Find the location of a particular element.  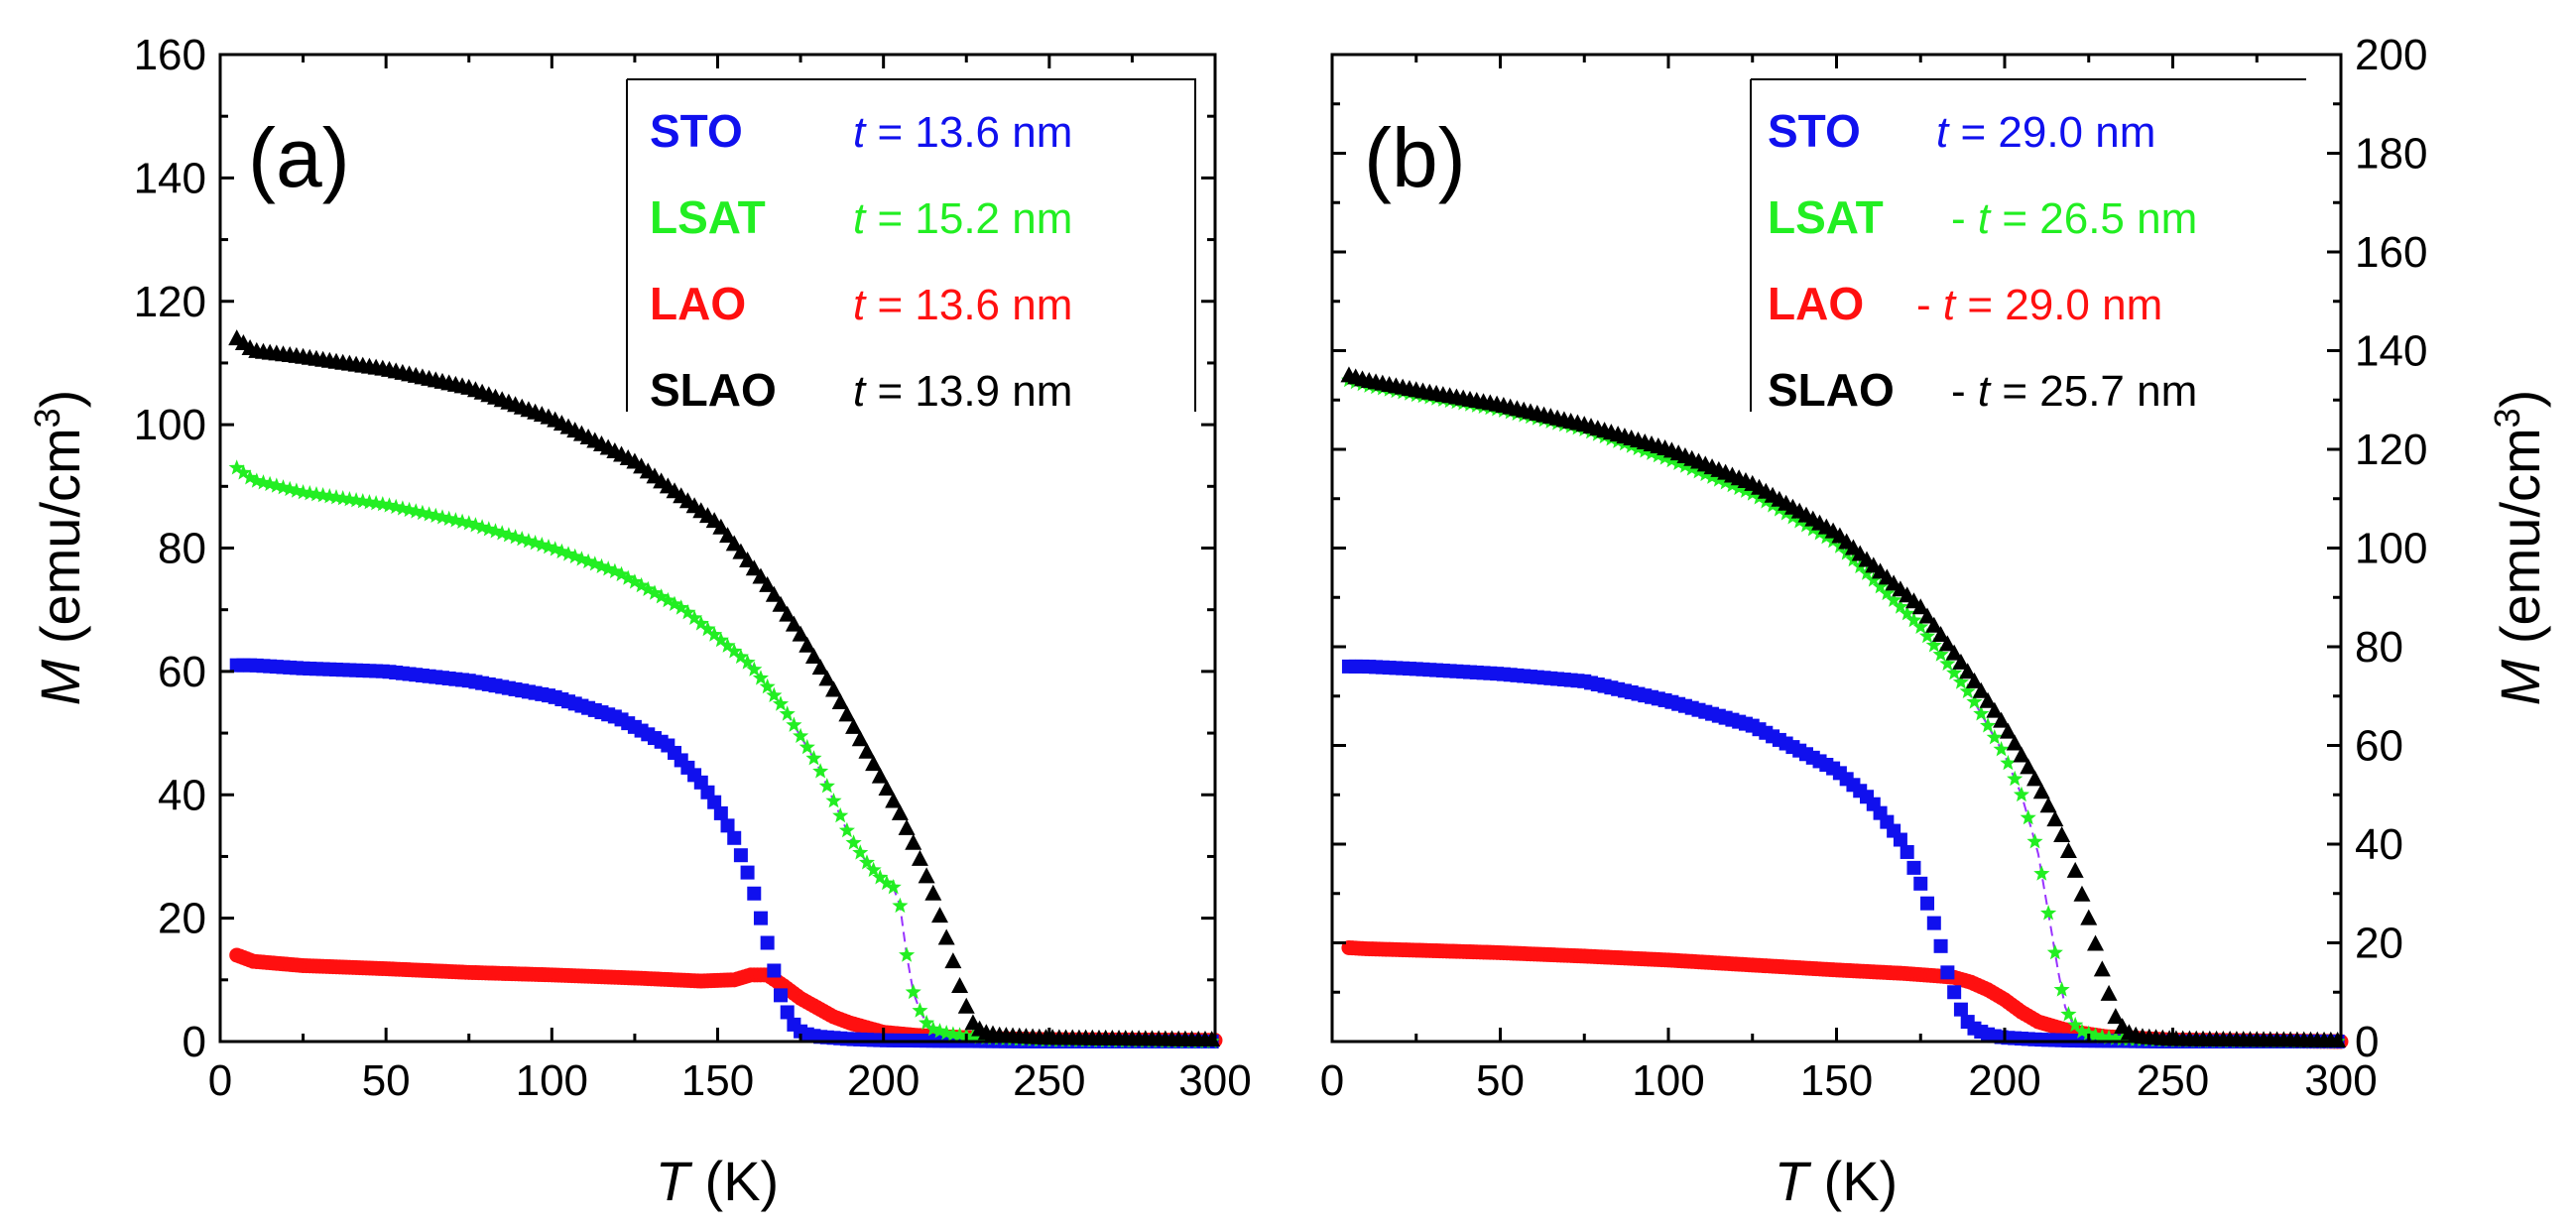

y-tick-label: 160 is located at coordinates (170, 55).